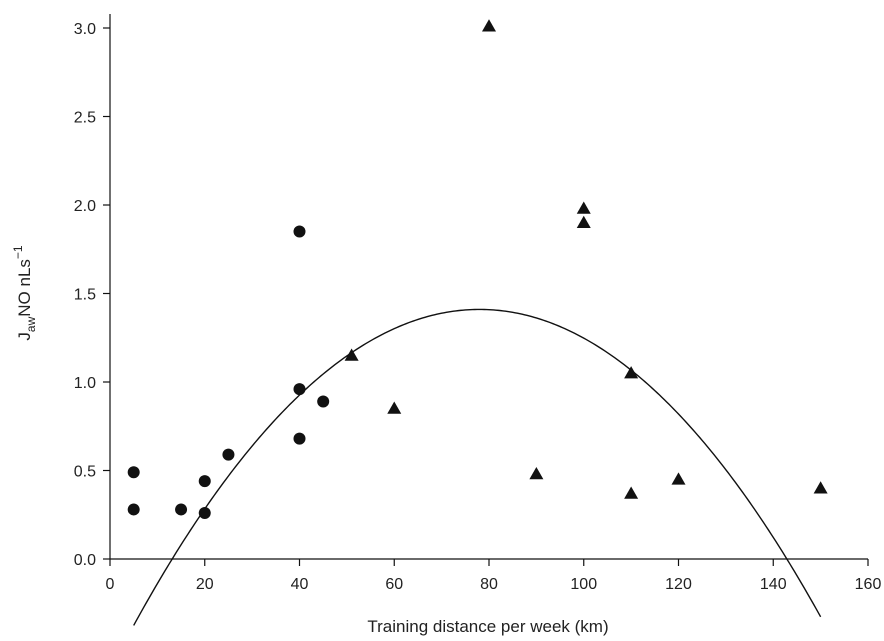 The image size is (884, 641). What do you see at coordinates (300, 584) in the screenshot?
I see `x-tick-label: 40` at bounding box center [300, 584].